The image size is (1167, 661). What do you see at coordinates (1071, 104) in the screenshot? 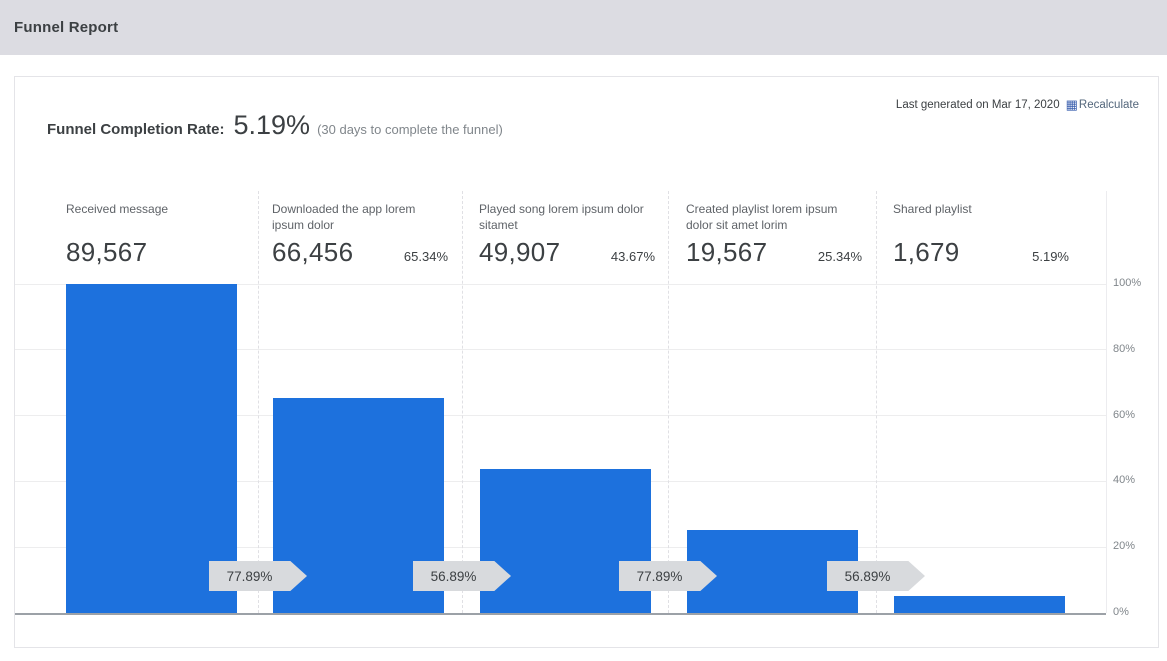
I see `calculator-grid-icon: ▦` at bounding box center [1071, 104].